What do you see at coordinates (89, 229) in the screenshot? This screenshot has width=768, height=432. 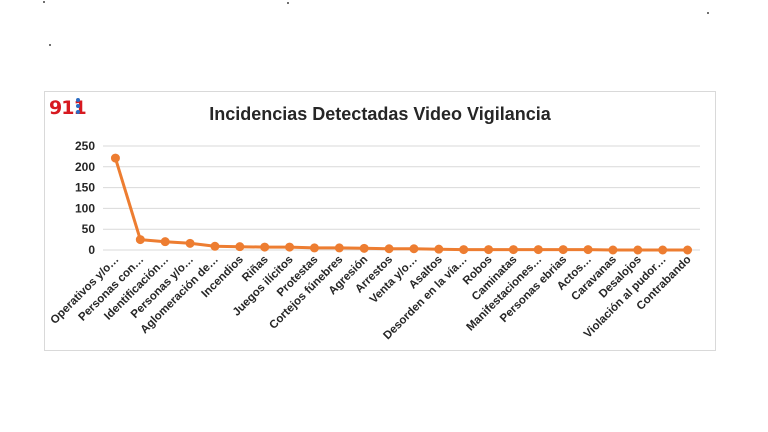 I see `y-tick-label: 50` at bounding box center [89, 229].